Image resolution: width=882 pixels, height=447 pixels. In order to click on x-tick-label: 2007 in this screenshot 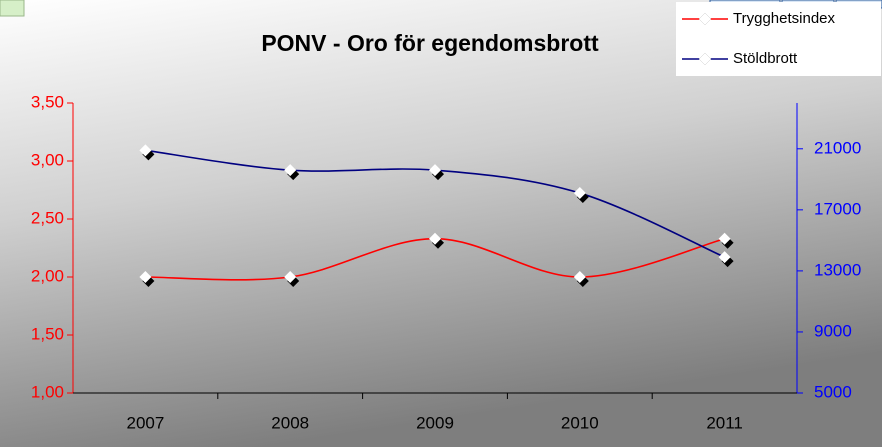, I will do `click(145, 422)`.